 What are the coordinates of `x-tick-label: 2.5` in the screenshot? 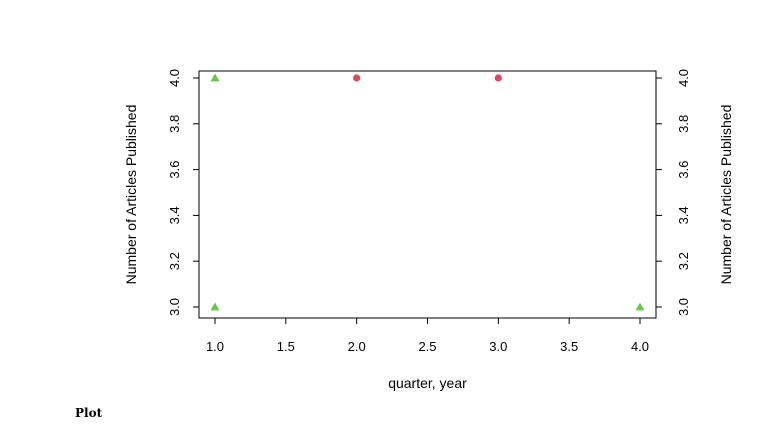 It's located at (427, 346).